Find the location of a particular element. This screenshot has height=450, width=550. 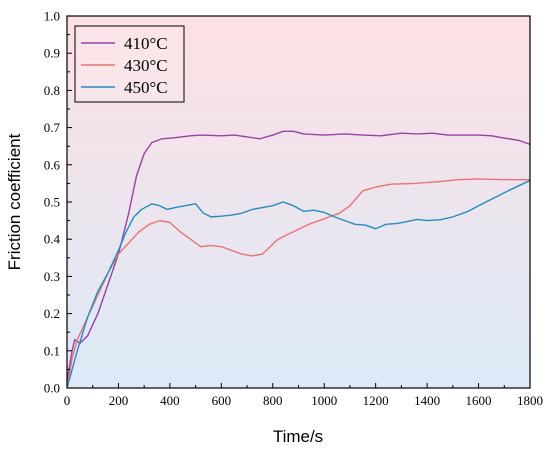

x-tick-label: 1200 is located at coordinates (376, 400).